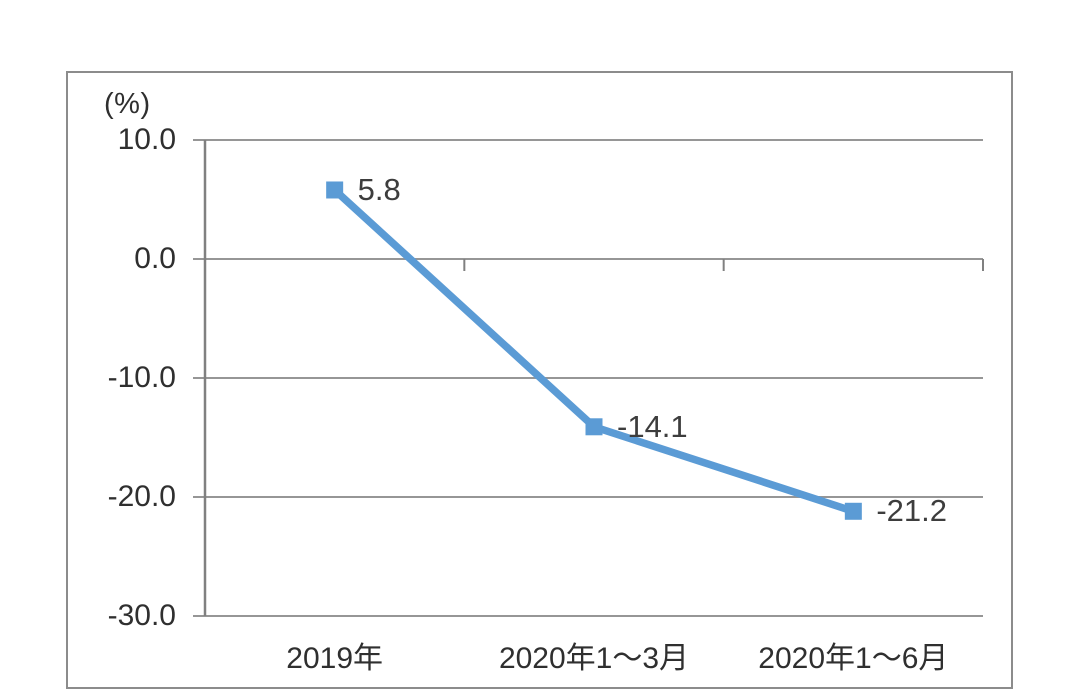  I want to click on x-category-label-2020q1: 2020年1～3月, so click(594, 658).